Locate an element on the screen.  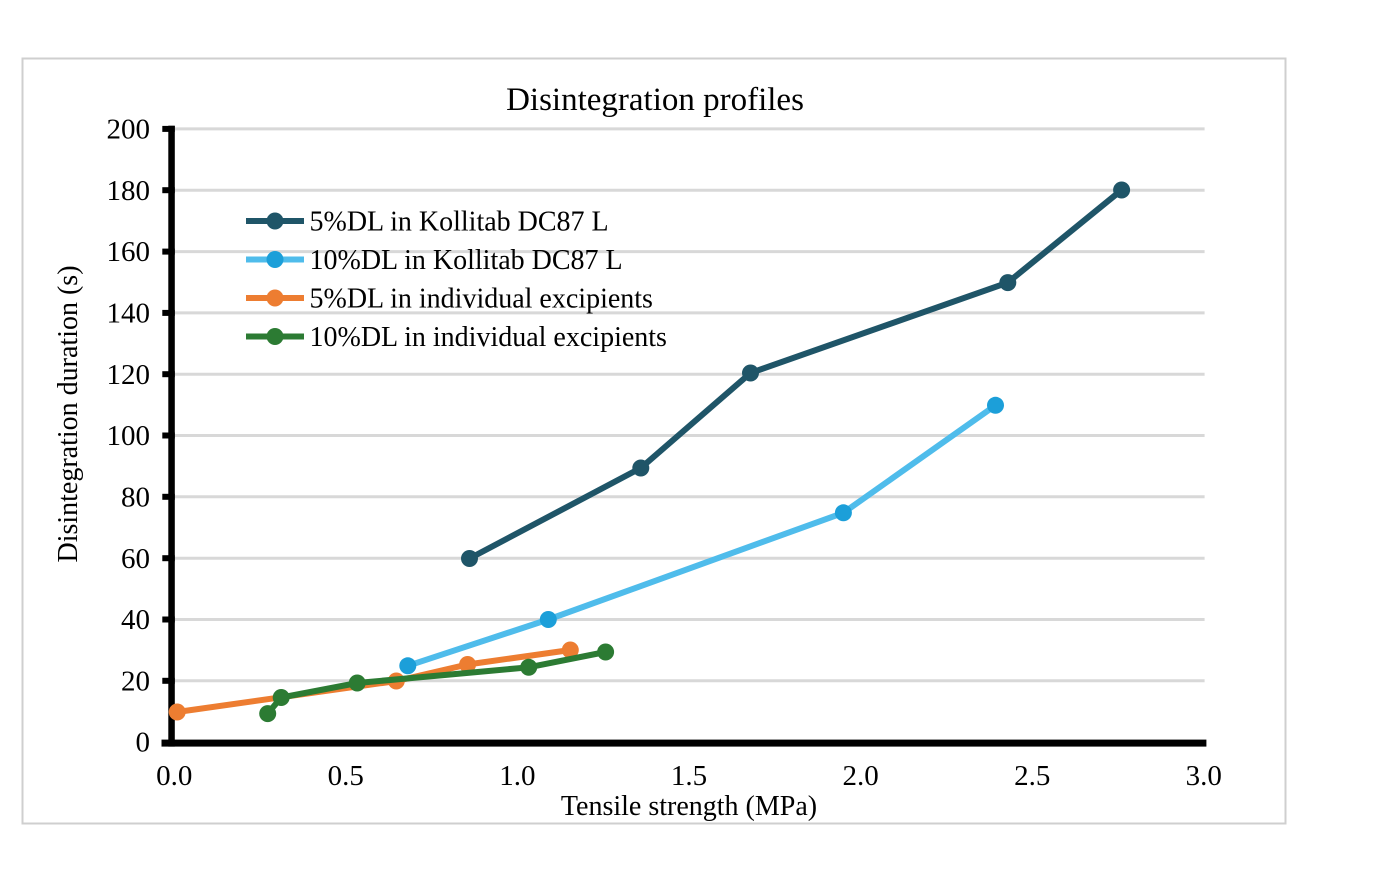
svg-text: 200 is located at coordinates (129, 130).